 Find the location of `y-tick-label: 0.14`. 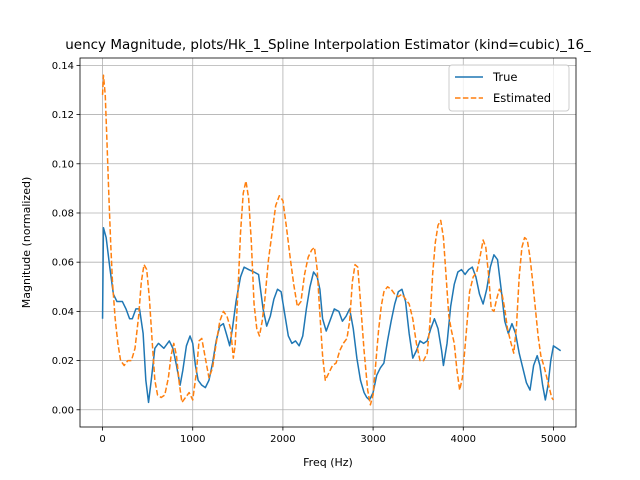

y-tick-label: 0.14 is located at coordinates (63, 66).